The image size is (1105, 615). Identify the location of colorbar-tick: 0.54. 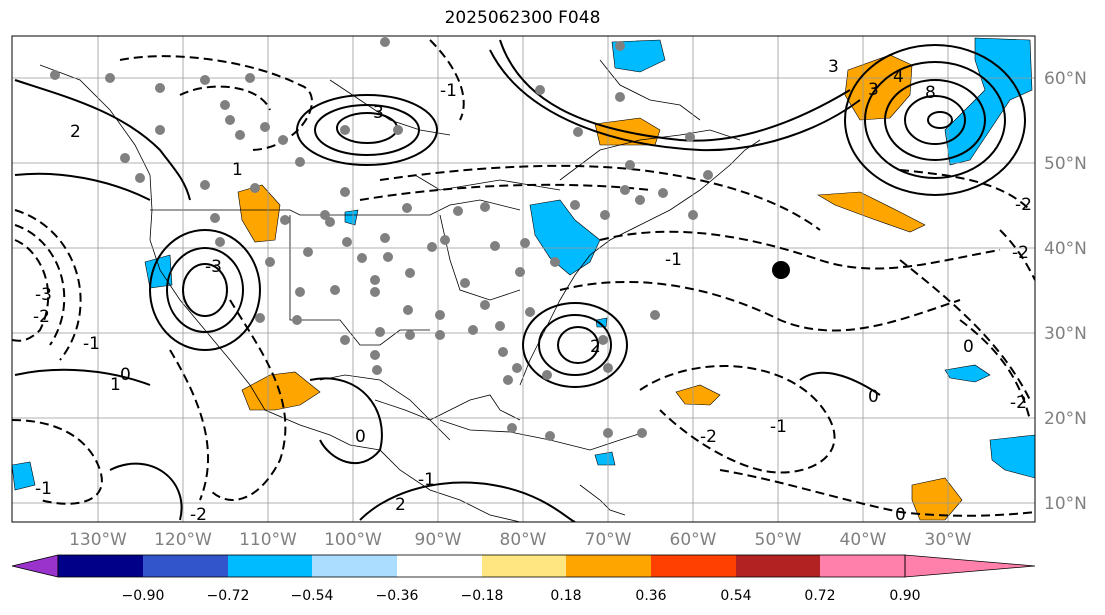
(735, 596).